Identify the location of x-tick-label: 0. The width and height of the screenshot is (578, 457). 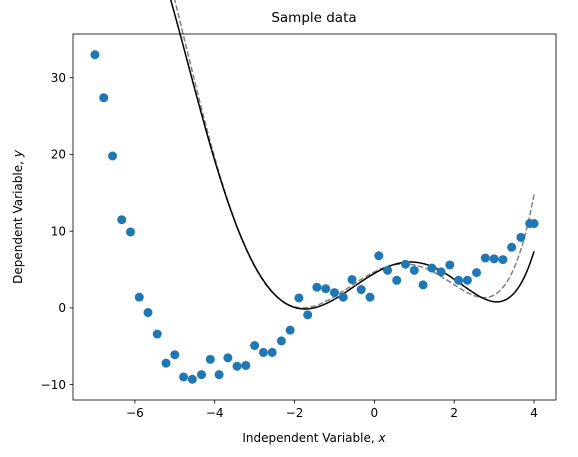
(375, 413).